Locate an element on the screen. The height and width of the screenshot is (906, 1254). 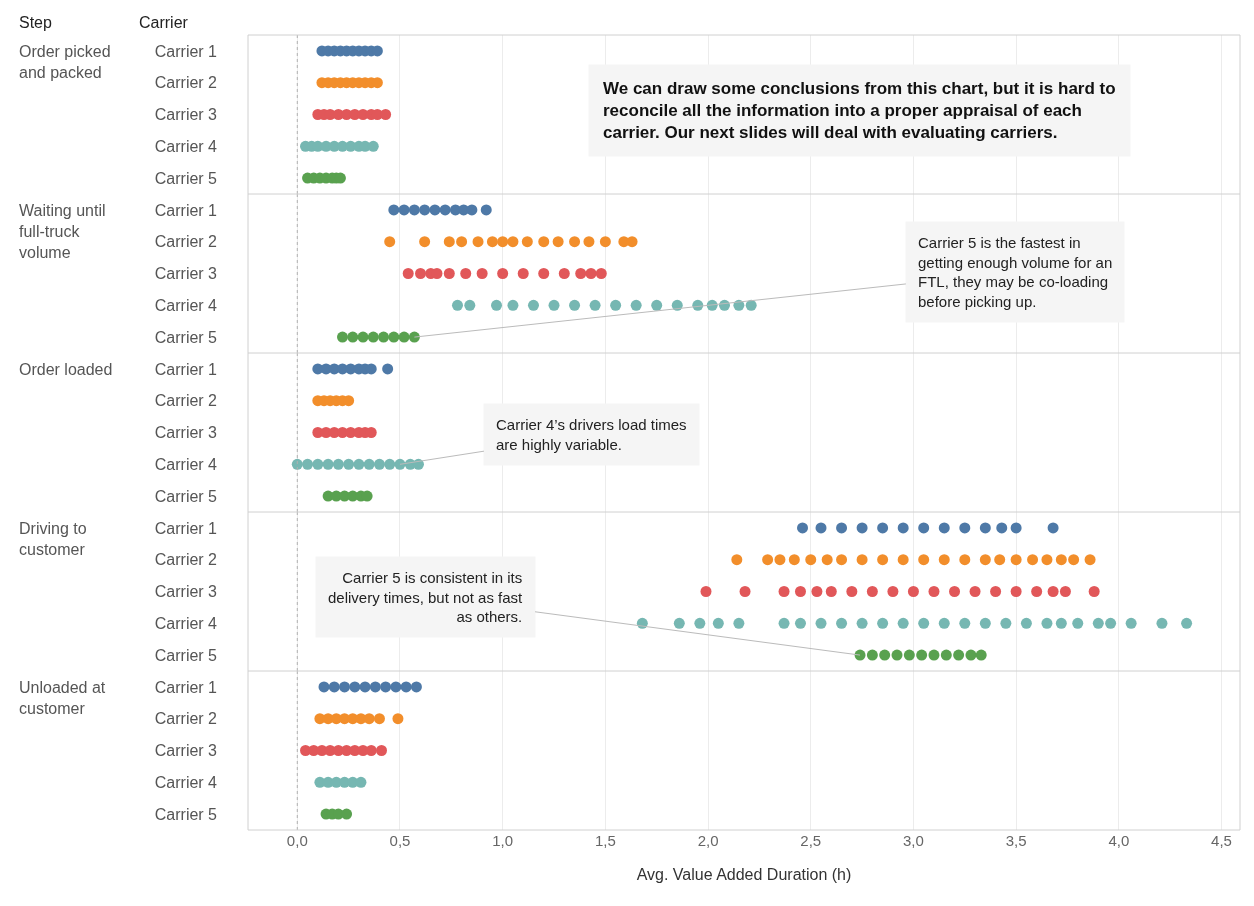
x-tick-label: 3,0 is located at coordinates (913, 840).